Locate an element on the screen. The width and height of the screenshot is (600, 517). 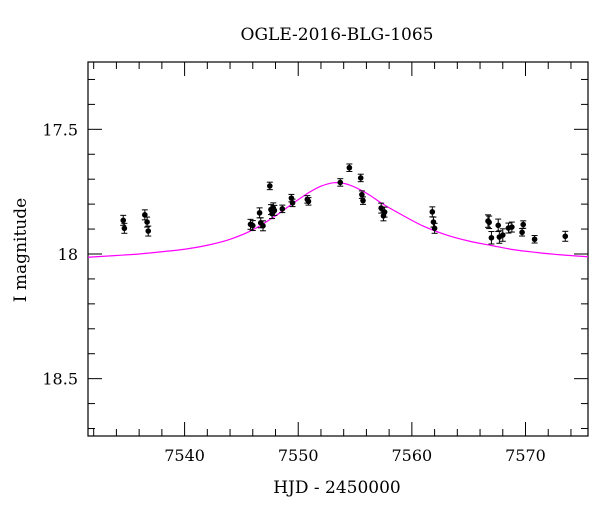
x-tick-label: 7540 is located at coordinates (184, 455).